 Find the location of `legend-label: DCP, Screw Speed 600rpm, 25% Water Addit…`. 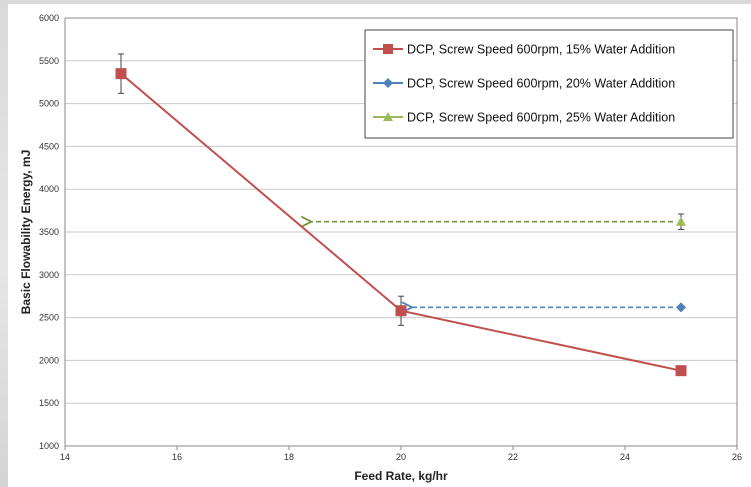

legend-label: DCP, Screw Speed 600rpm, 25% Water Addit… is located at coordinates (541, 118).